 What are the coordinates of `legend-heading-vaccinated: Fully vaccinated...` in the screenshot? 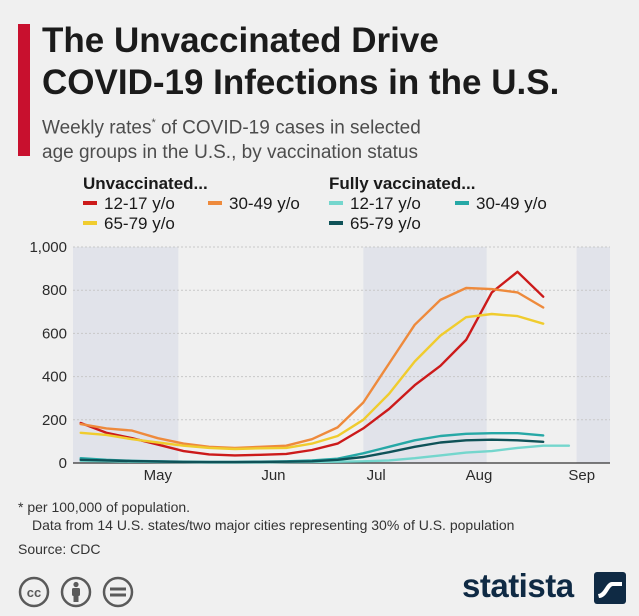 It's located at (402, 183).